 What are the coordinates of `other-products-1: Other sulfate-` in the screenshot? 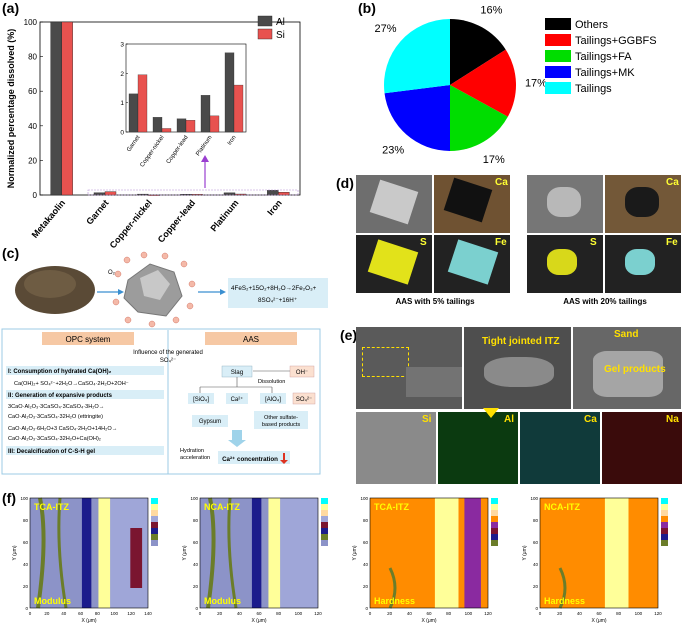 It's located at (281, 418).